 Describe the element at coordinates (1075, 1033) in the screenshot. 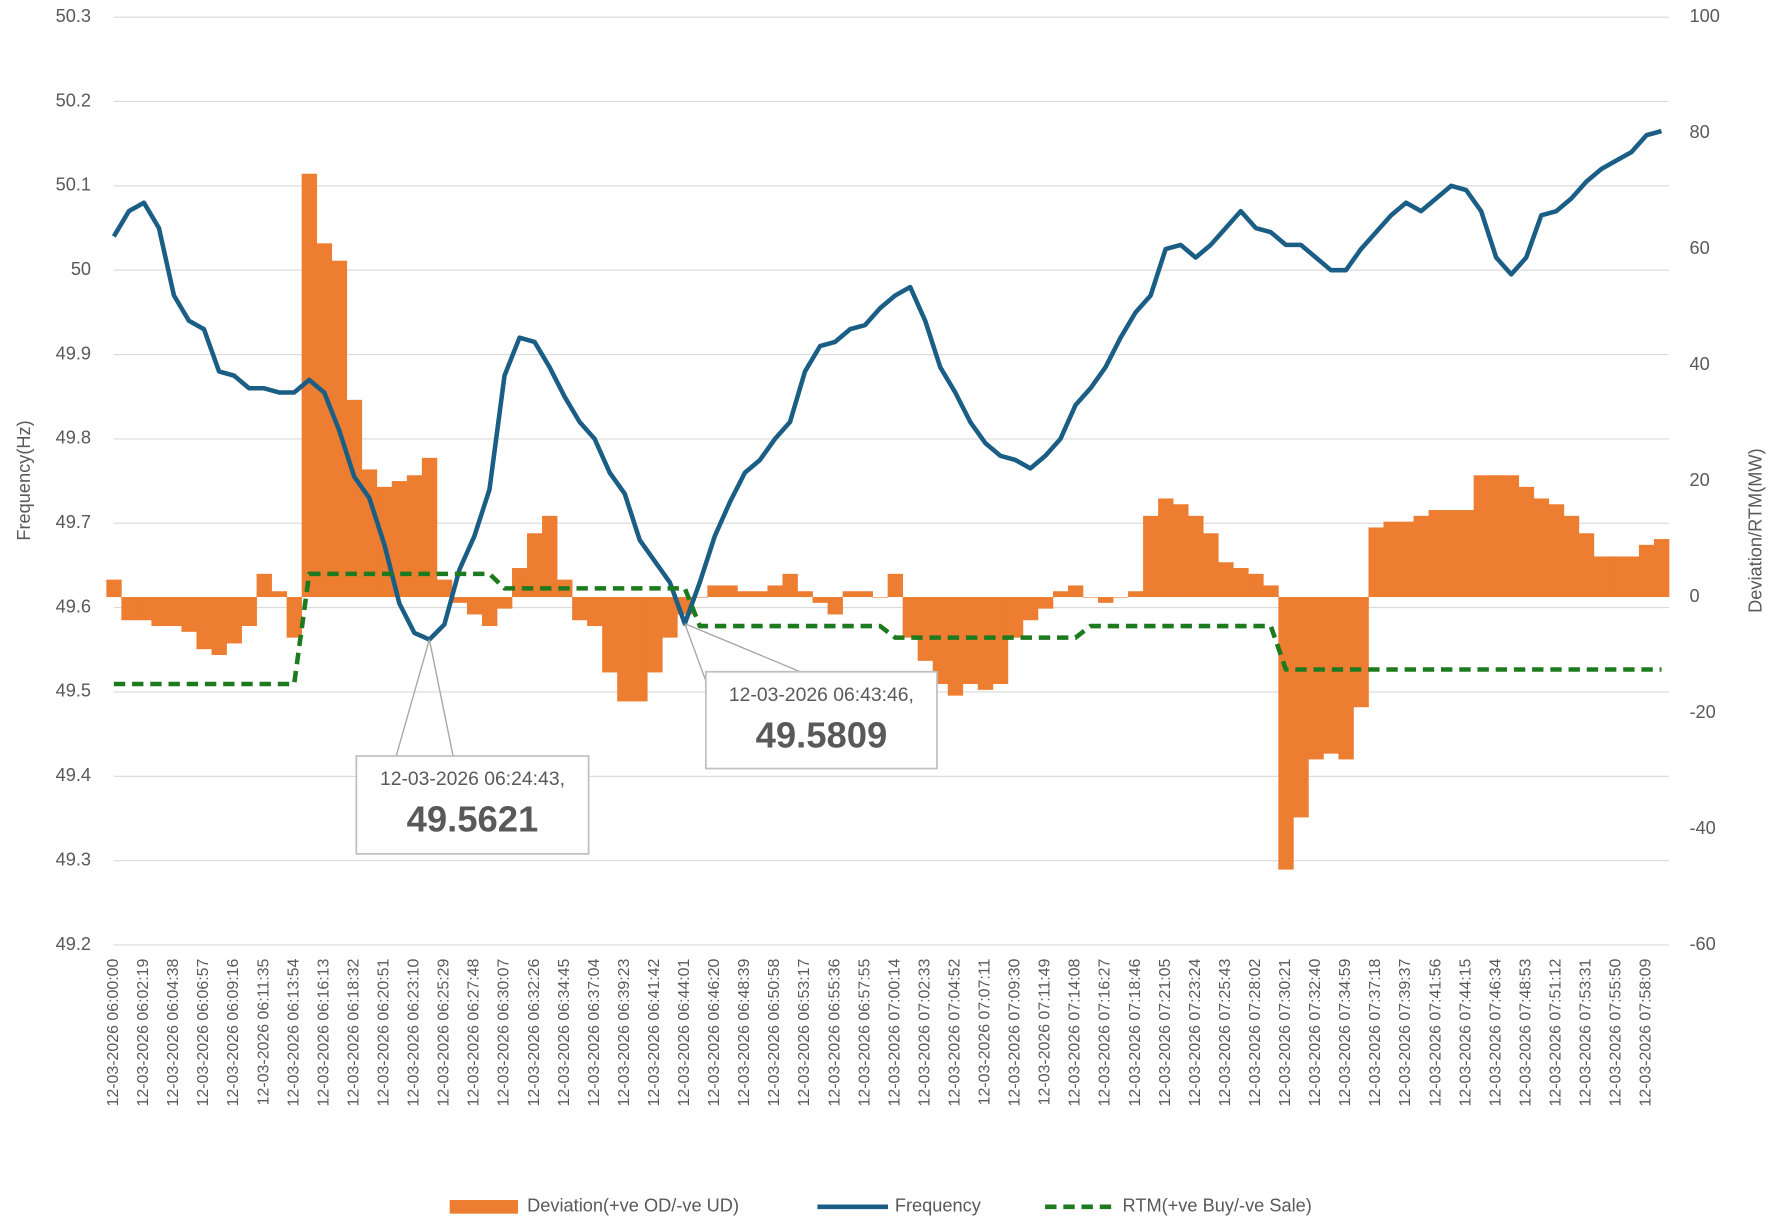

I see `x-tick-label: 12-03-2026 07:14:08` at that location.